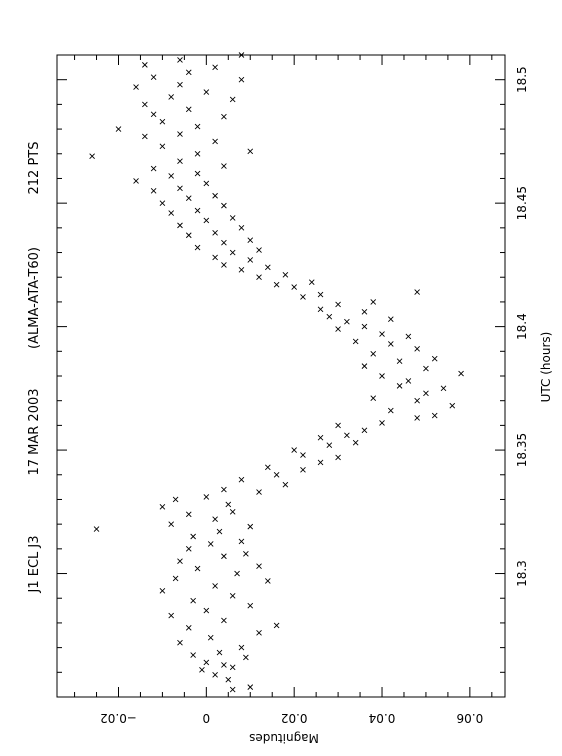  What do you see at coordinates (522, 79) in the screenshot?
I see `x-tick-label: 18.5` at bounding box center [522, 79].